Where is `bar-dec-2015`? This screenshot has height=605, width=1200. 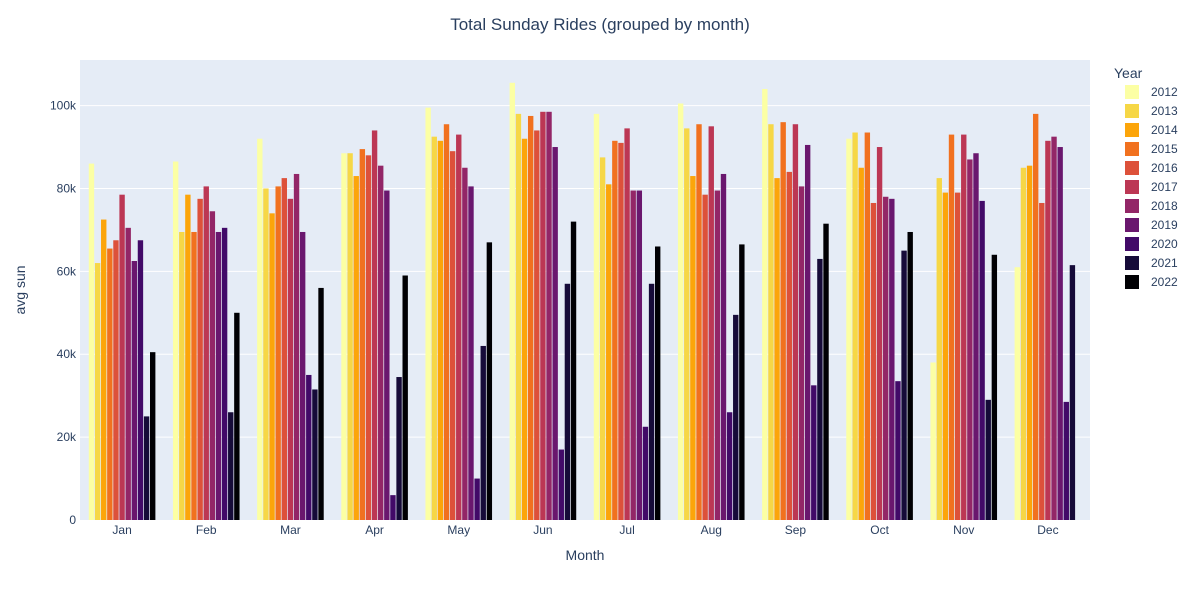 bar-dec-2015 is located at coordinates (1035, 317).